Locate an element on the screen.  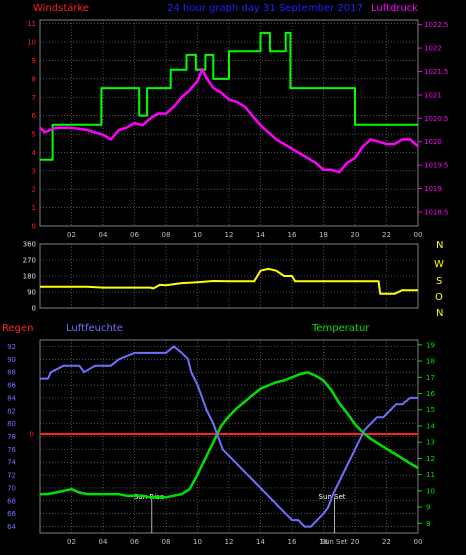
y-tick-label-humidity: 72 is located at coordinates (11, 476).